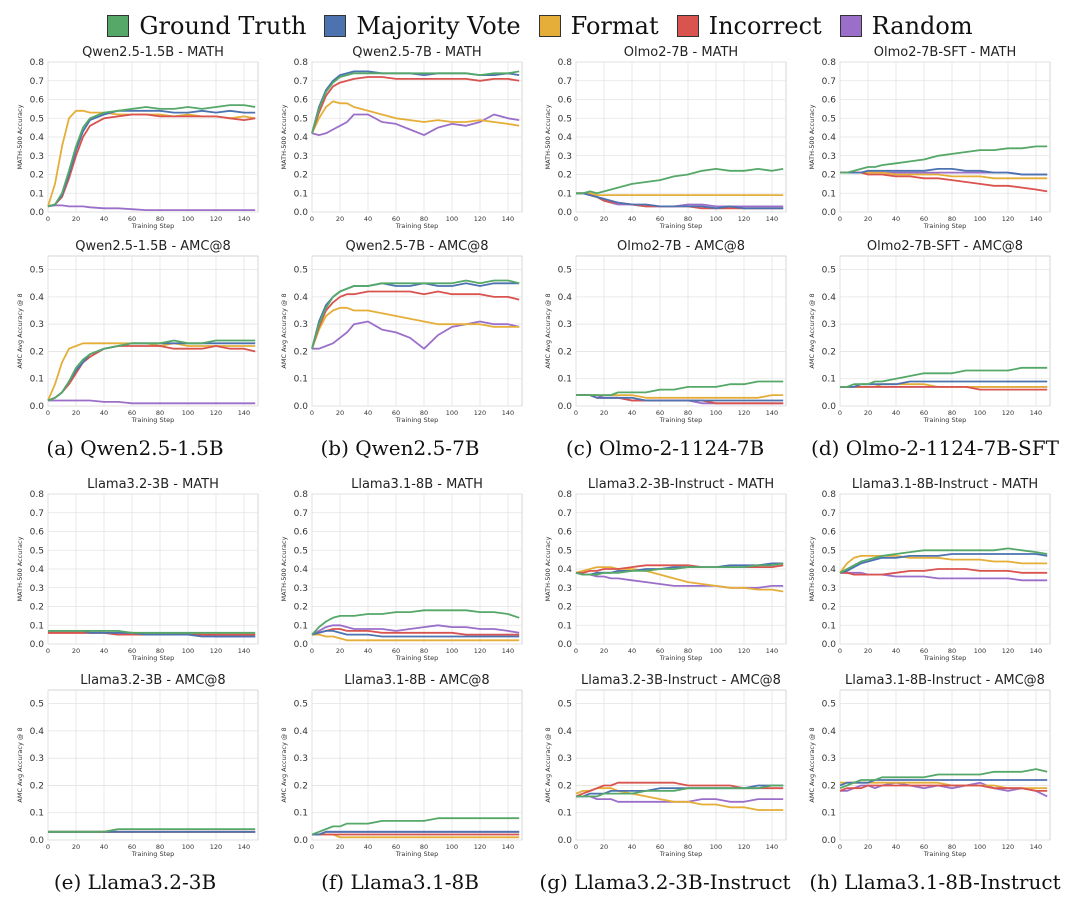 This screenshot has height=910, width=1080. What do you see at coordinates (206, 26) in the screenshot?
I see `legend-item: Ground Truth` at bounding box center [206, 26].